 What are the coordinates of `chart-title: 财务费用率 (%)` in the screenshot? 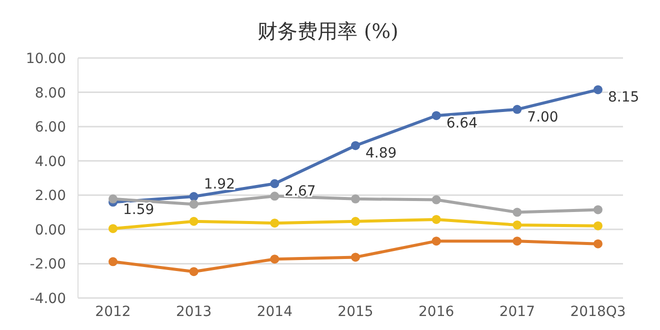 It's located at (328, 31).